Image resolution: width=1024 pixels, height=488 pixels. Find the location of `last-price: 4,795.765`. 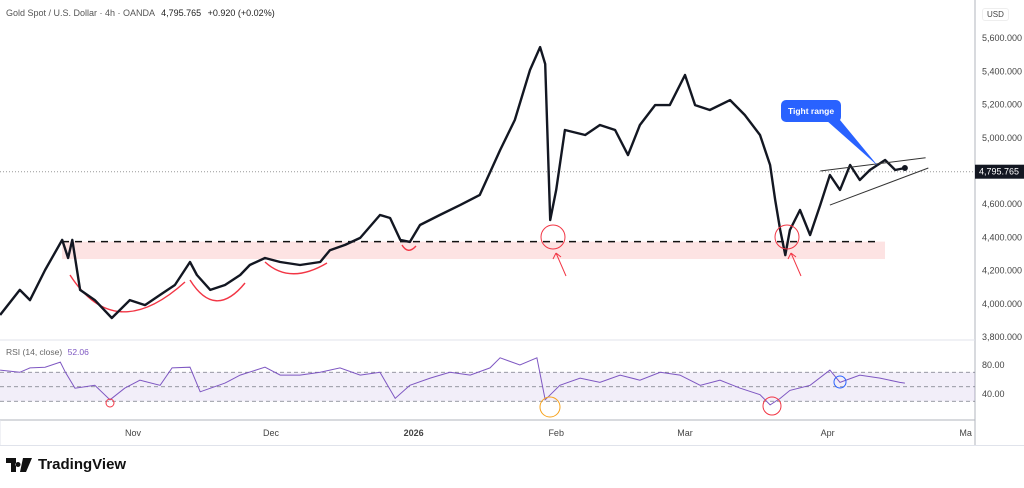

last-price: 4,795.765 is located at coordinates (181, 13).